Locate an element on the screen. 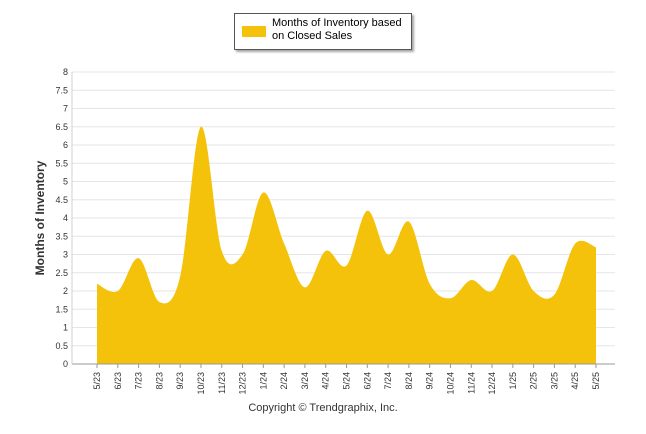 This screenshot has height=434, width=646. y-tick-label: 8 is located at coordinates (65, 72).